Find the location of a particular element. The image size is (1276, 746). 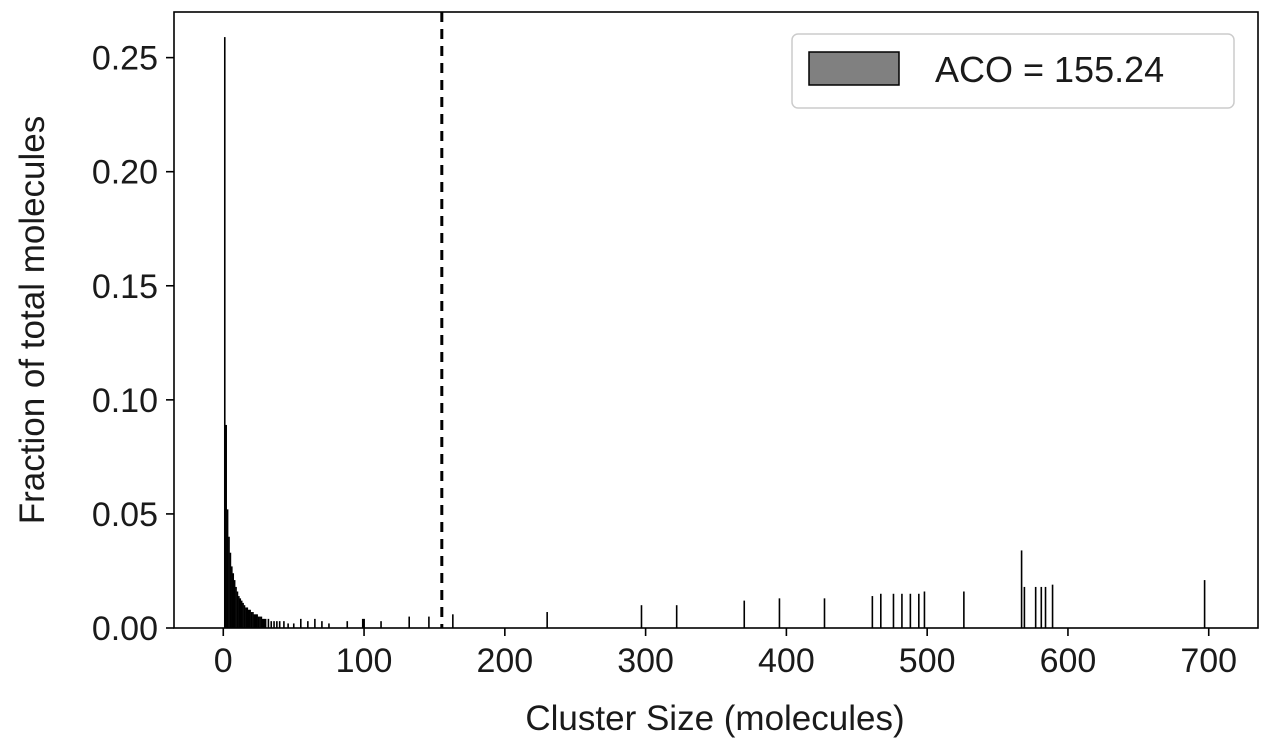

x-tick-label: 0 is located at coordinates (223, 661).